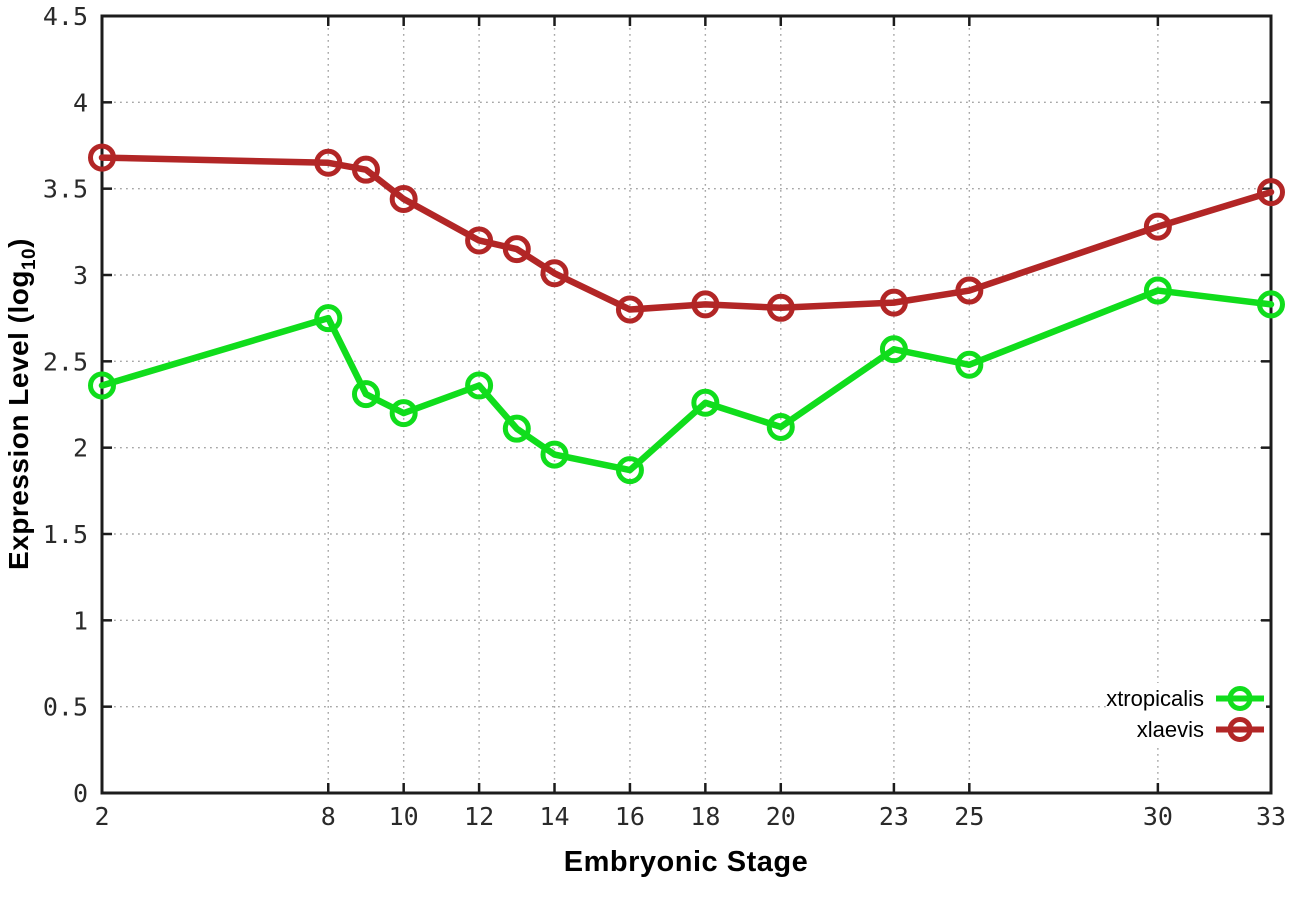 The height and width of the screenshot is (907, 1296). I want to click on y-tick-label: 1, so click(80, 620).